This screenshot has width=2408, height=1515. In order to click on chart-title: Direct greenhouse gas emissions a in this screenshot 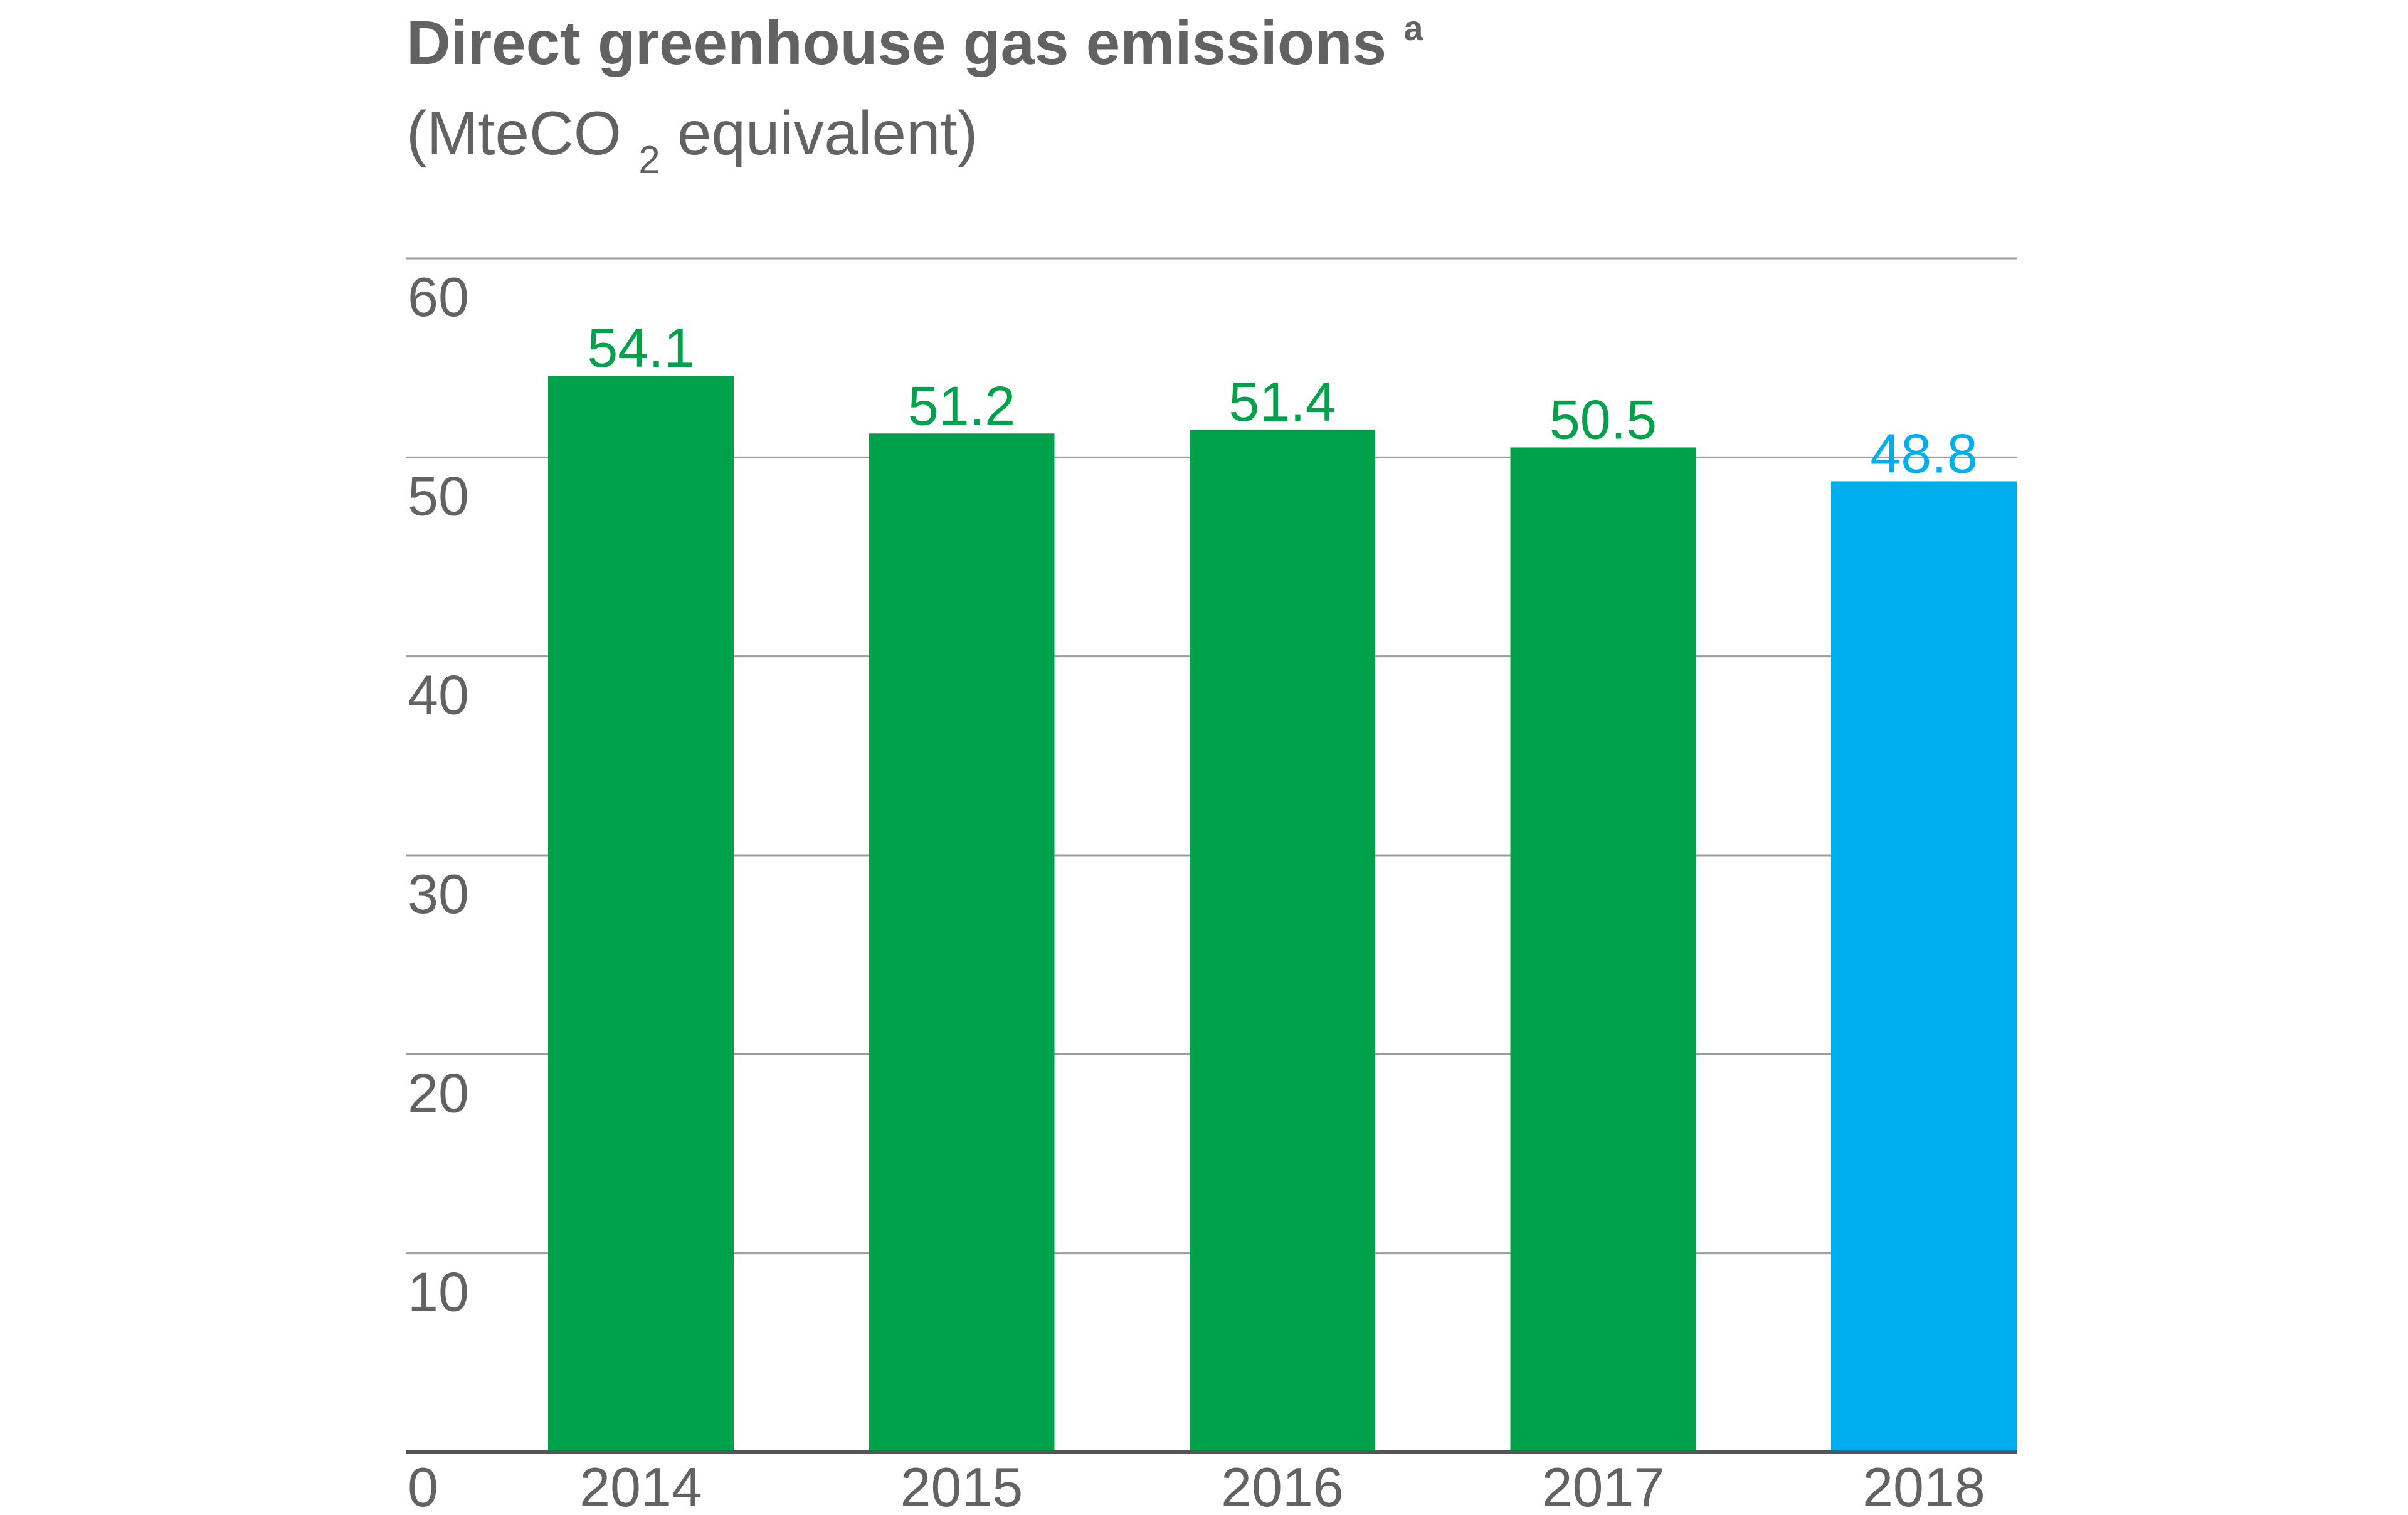, I will do `click(914, 42)`.